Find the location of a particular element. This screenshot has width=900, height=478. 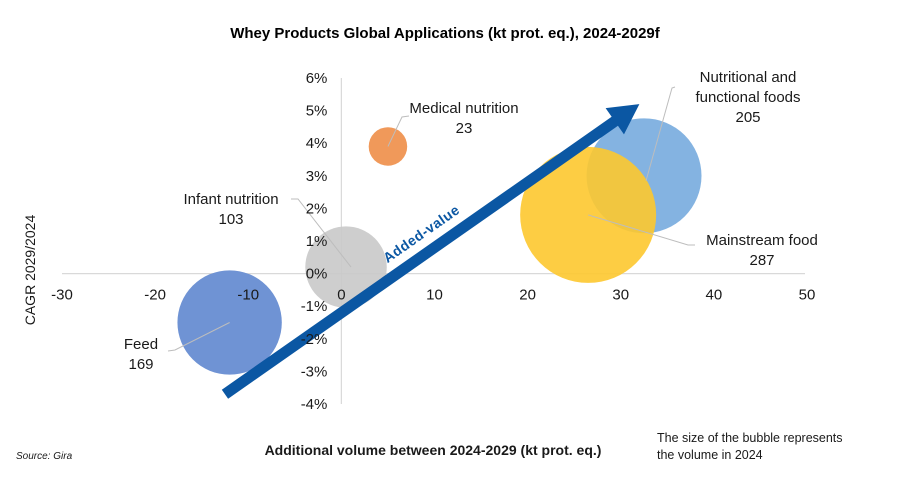

x-tick-label: 10 is located at coordinates (434, 295).